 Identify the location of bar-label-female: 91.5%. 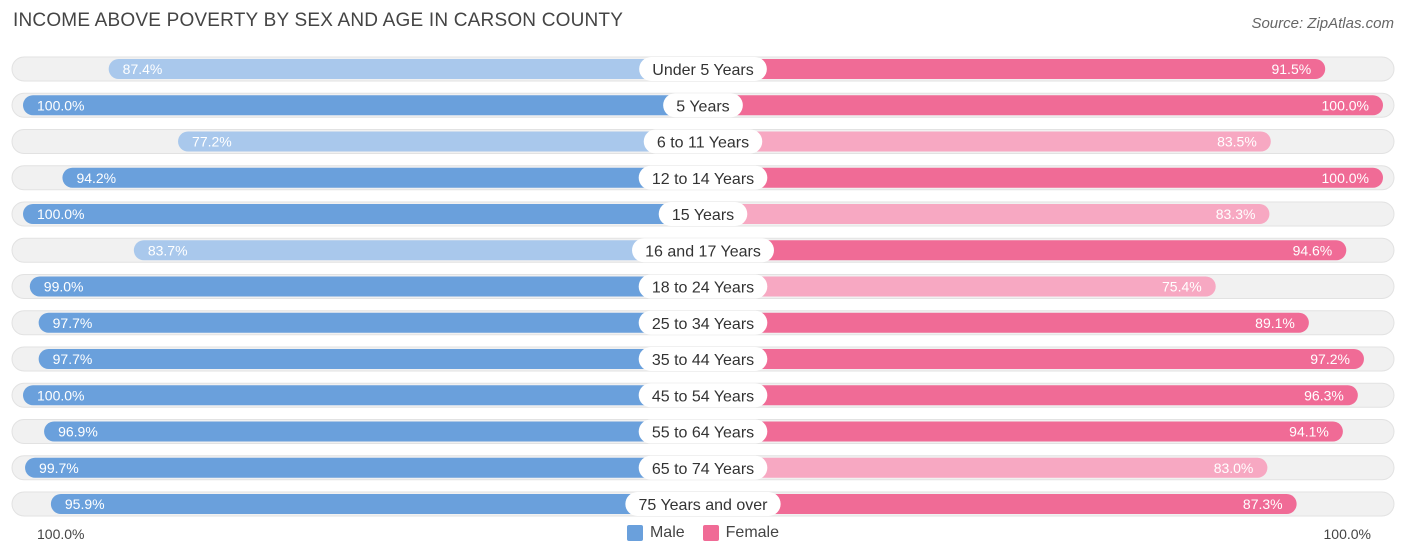
(1291, 69).